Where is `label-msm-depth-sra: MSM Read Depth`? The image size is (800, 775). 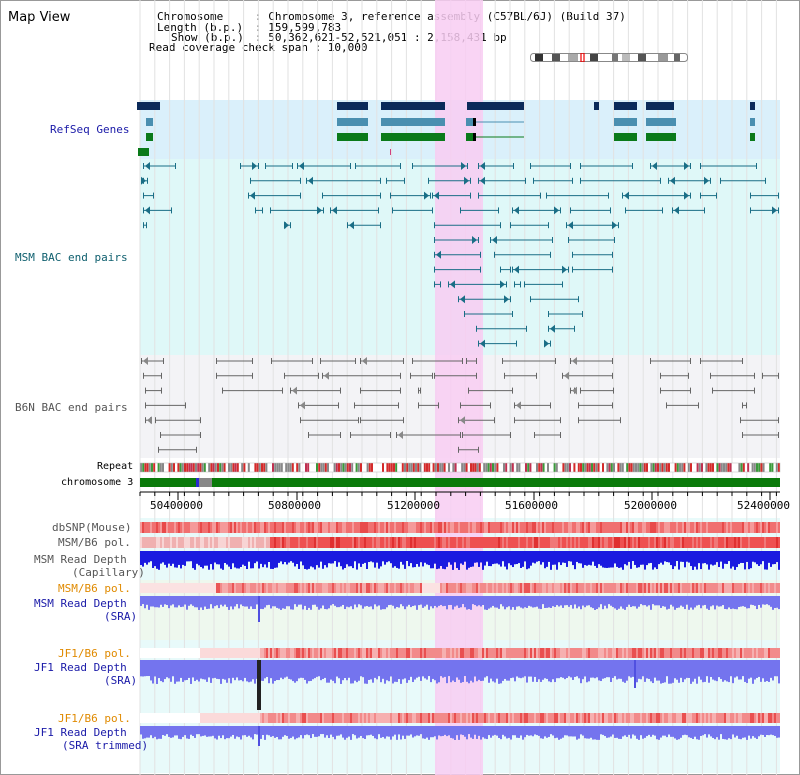 label-msm-depth-sra: MSM Read Depth is located at coordinates (80, 603).